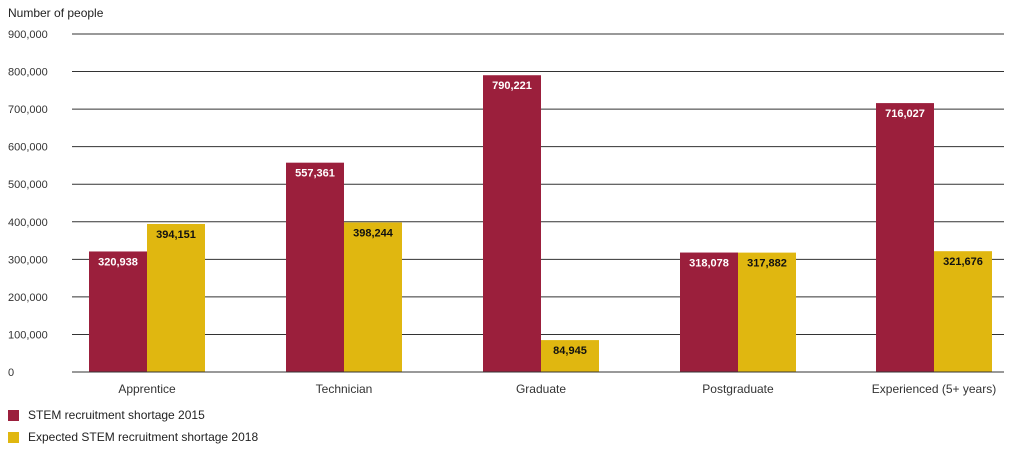 This screenshot has width=1016, height=451. Describe the element at coordinates (118, 262) in the screenshot. I see `data-label: 320,938` at that location.